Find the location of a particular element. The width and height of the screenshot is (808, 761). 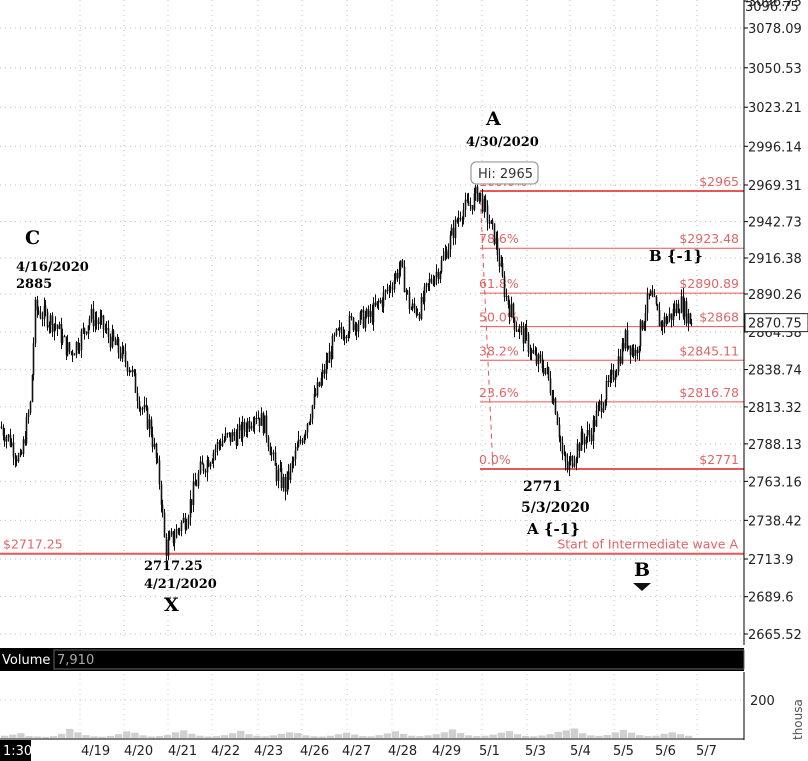

wave-start-line: $2717.25 Start of Intermediate wave A is located at coordinates (372, 546).